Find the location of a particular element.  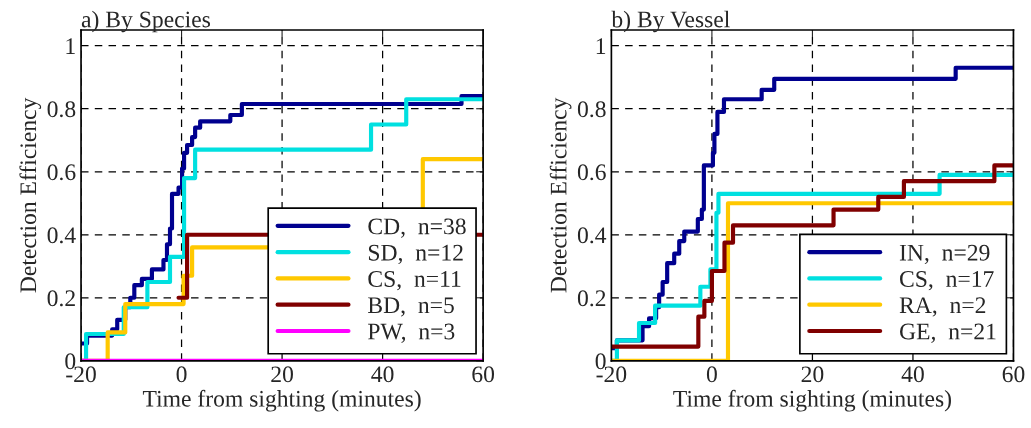

legend-label: PW, n=3 is located at coordinates (411, 333).